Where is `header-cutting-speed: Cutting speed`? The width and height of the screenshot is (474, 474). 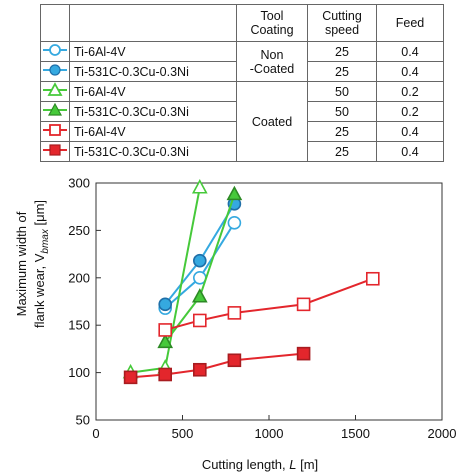 header-cutting-speed: Cutting speed is located at coordinates (342, 23).